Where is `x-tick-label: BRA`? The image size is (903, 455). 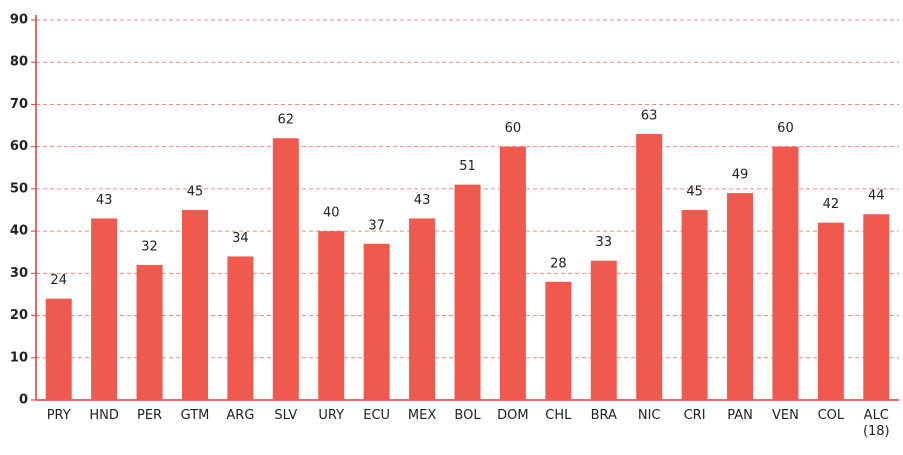
x-tick-label: BRA is located at coordinates (603, 415).